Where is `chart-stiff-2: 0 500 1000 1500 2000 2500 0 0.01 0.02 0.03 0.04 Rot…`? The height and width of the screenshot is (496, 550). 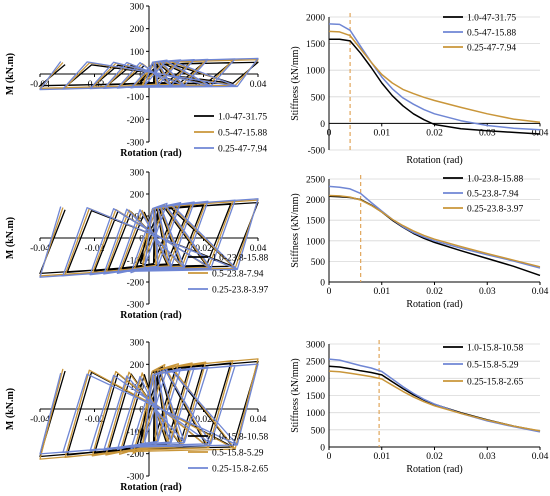
chart-stiff-2: 0 500 1000 1500 2000 2500 0 0.01 0.02 0.03 0.04 Rot… is located at coordinates (419, 243).